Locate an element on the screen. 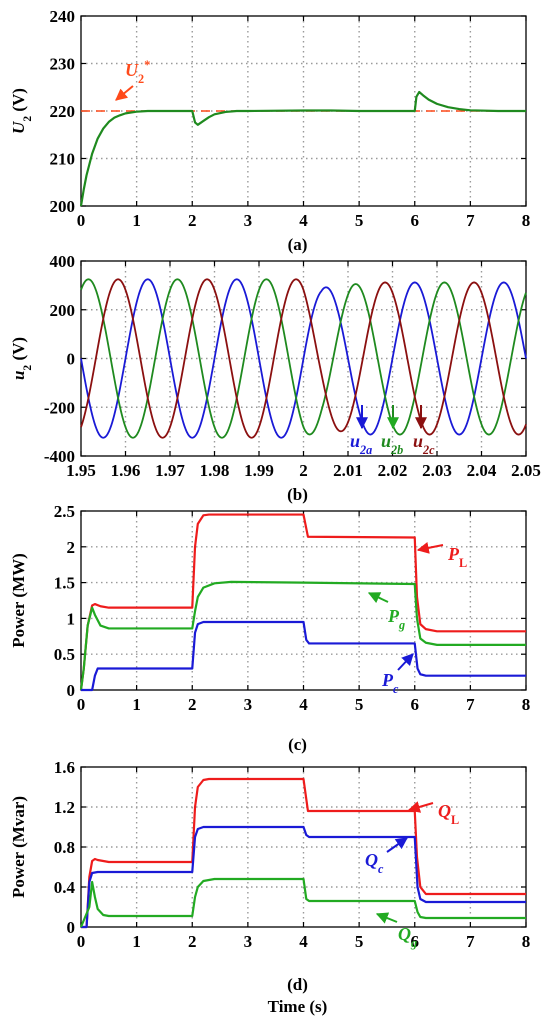 This screenshot has height=1028, width=550. x-tick-label: 1.96 is located at coordinates (126, 470).